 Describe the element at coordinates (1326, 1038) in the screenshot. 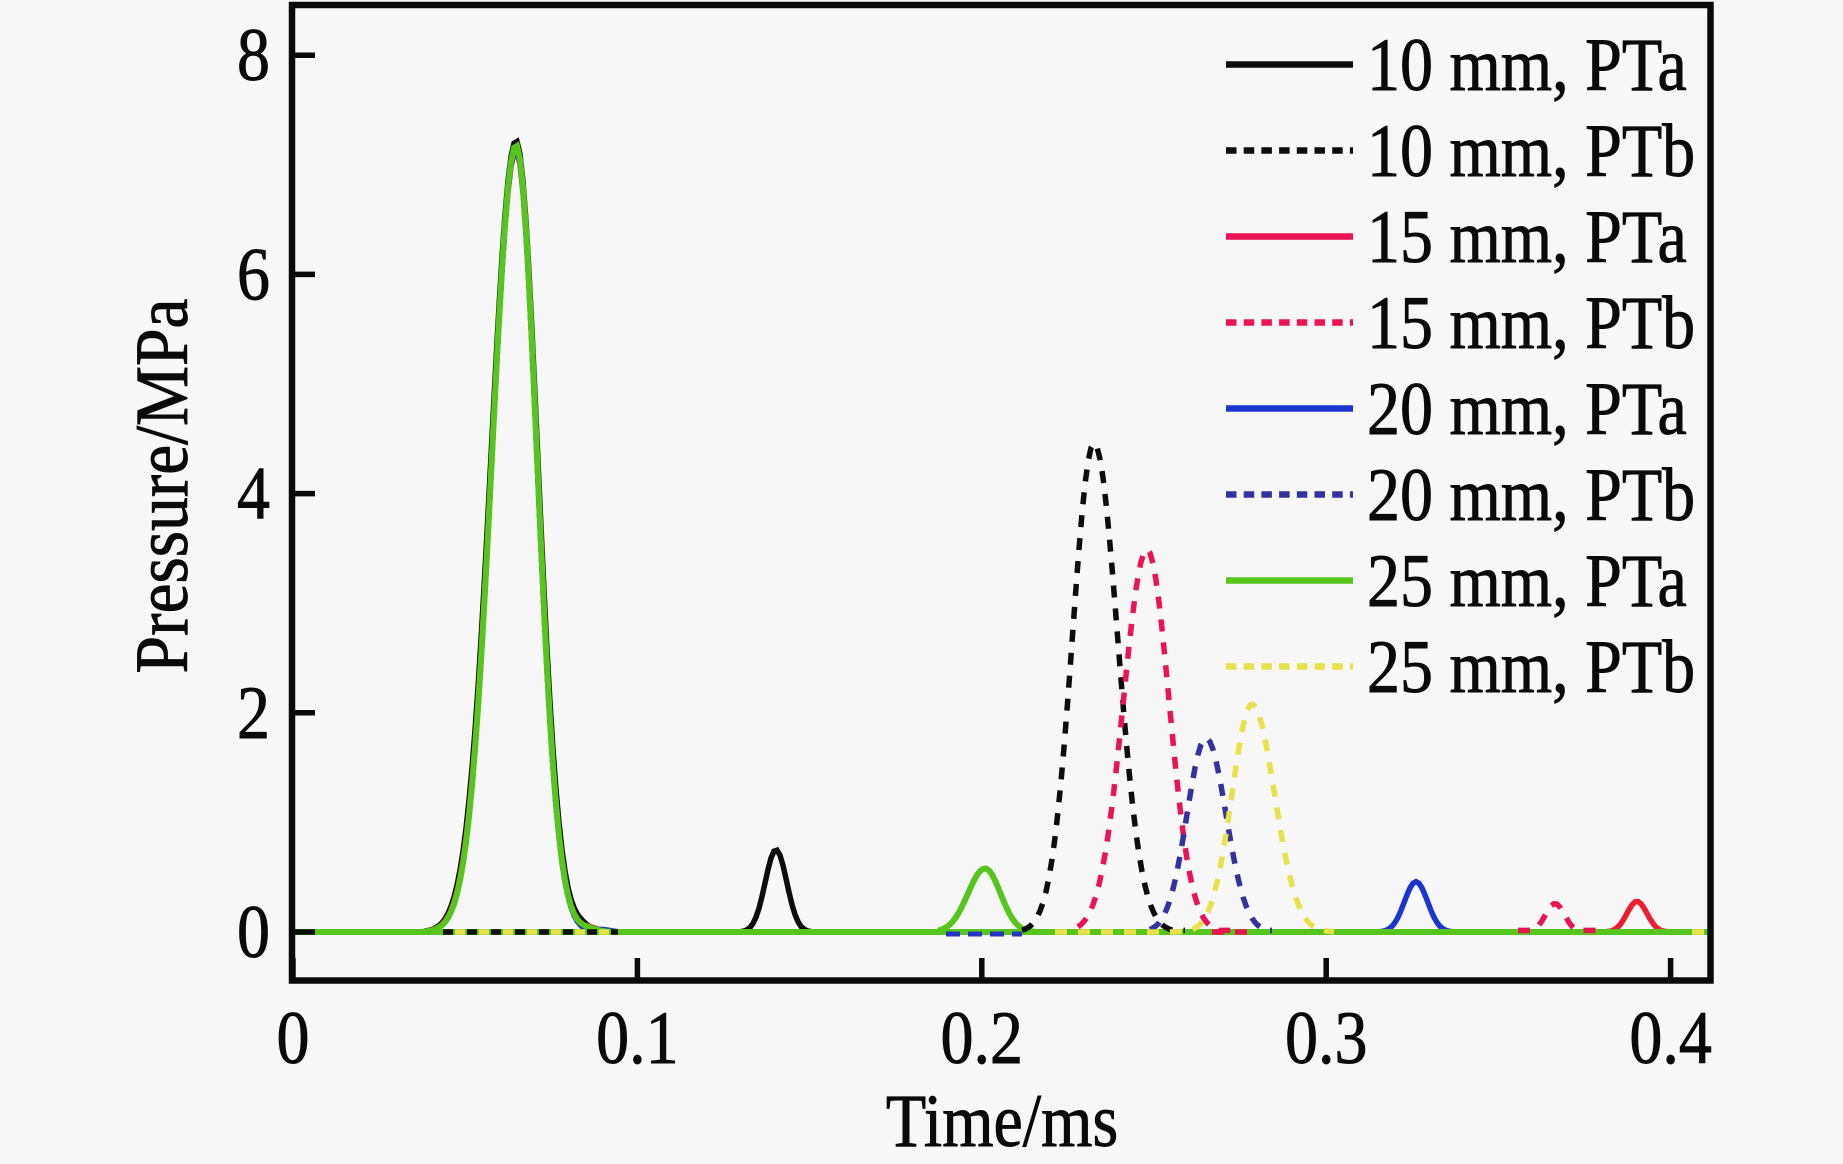

I see `svg-text: 0.3` at that location.